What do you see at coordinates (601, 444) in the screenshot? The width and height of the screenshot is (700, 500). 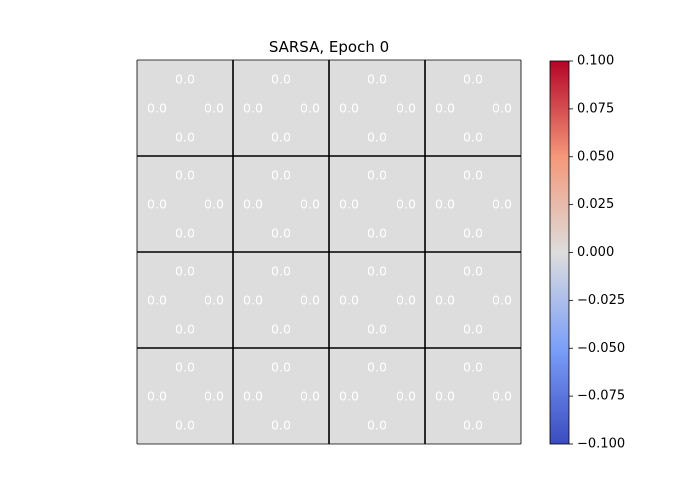 I see `colorbar-tick-label: −0.100` at bounding box center [601, 444].